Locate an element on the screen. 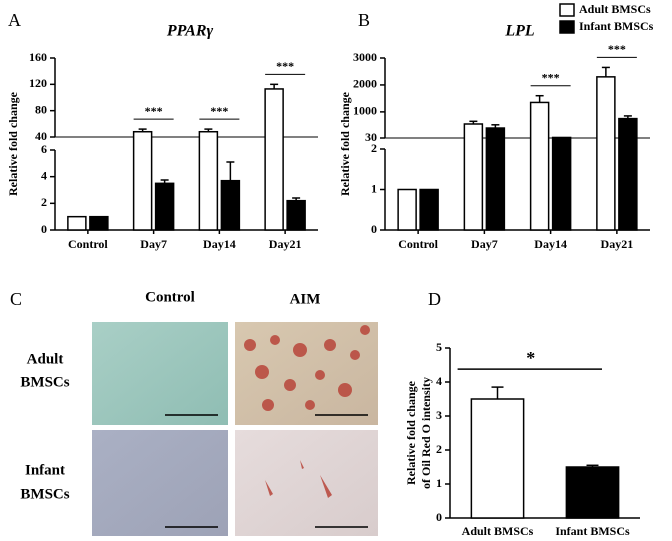 The image size is (672, 541). y-tick-label: 120 is located at coordinates (38, 83).